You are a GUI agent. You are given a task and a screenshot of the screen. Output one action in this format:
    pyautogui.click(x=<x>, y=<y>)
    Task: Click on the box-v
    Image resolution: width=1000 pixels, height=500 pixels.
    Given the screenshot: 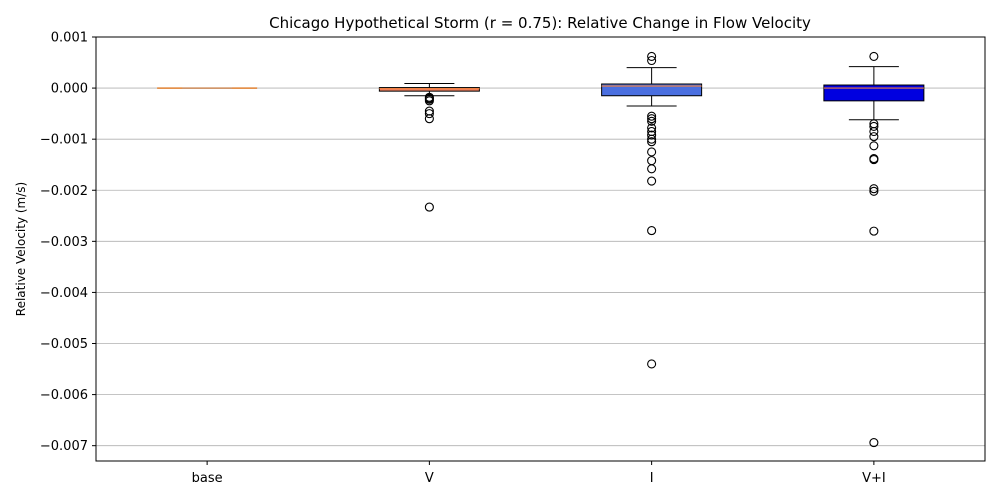 What is the action you would take?
    pyautogui.click(x=429, y=147)
    